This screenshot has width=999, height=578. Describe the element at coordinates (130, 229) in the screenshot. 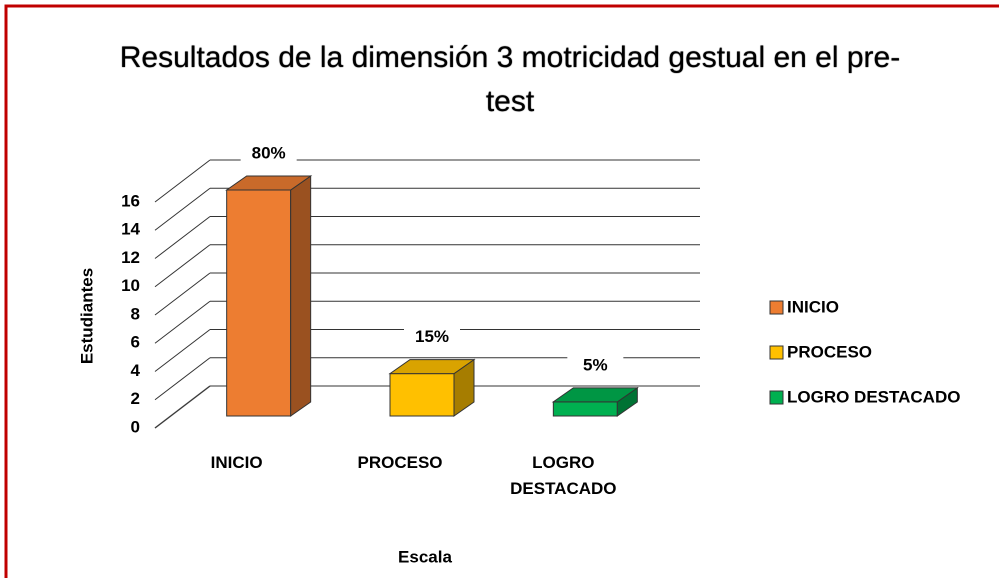

I see `y-tick-label: 14` at that location.